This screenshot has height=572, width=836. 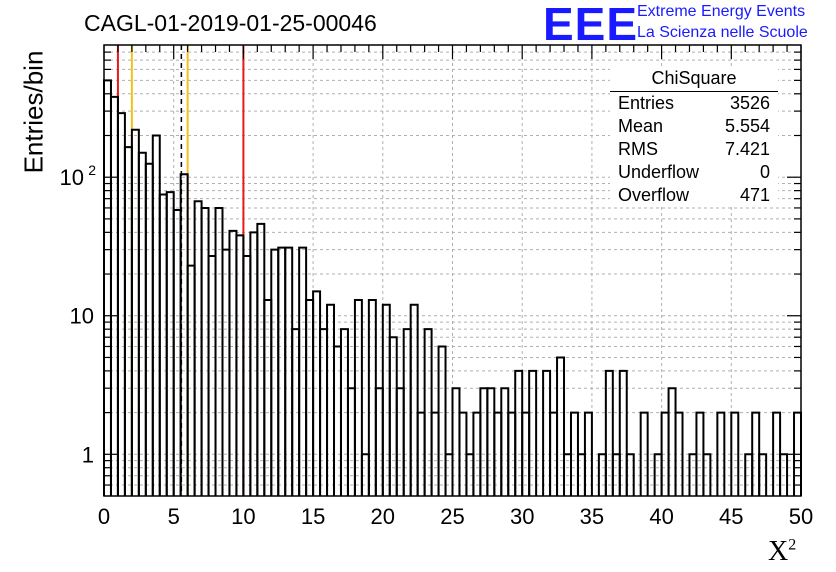 What do you see at coordinates (383, 516) in the screenshot?
I see `x-tick-label: 20` at bounding box center [383, 516].